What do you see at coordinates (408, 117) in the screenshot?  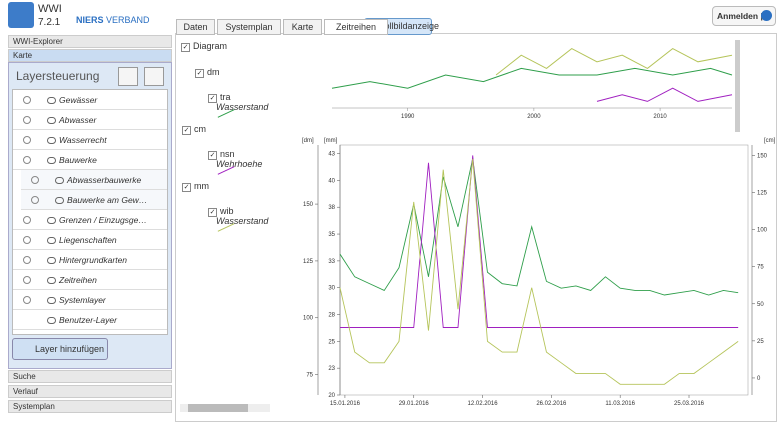 I see `overview-tick-label: 1990` at bounding box center [408, 117].